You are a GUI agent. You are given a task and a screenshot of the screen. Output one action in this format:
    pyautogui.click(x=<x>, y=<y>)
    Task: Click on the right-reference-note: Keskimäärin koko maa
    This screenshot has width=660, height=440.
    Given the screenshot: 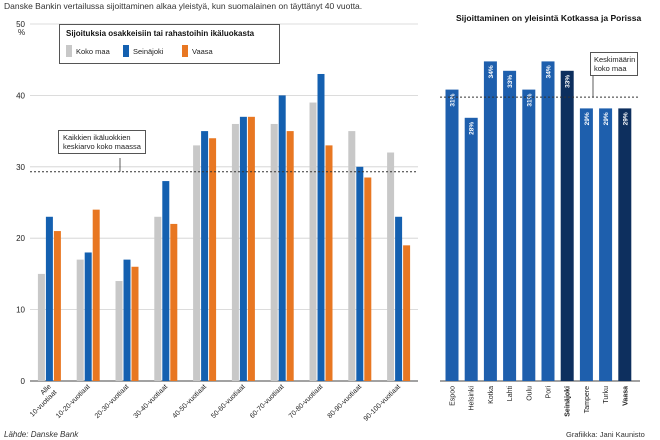 What is the action you would take?
    pyautogui.click(x=614, y=64)
    